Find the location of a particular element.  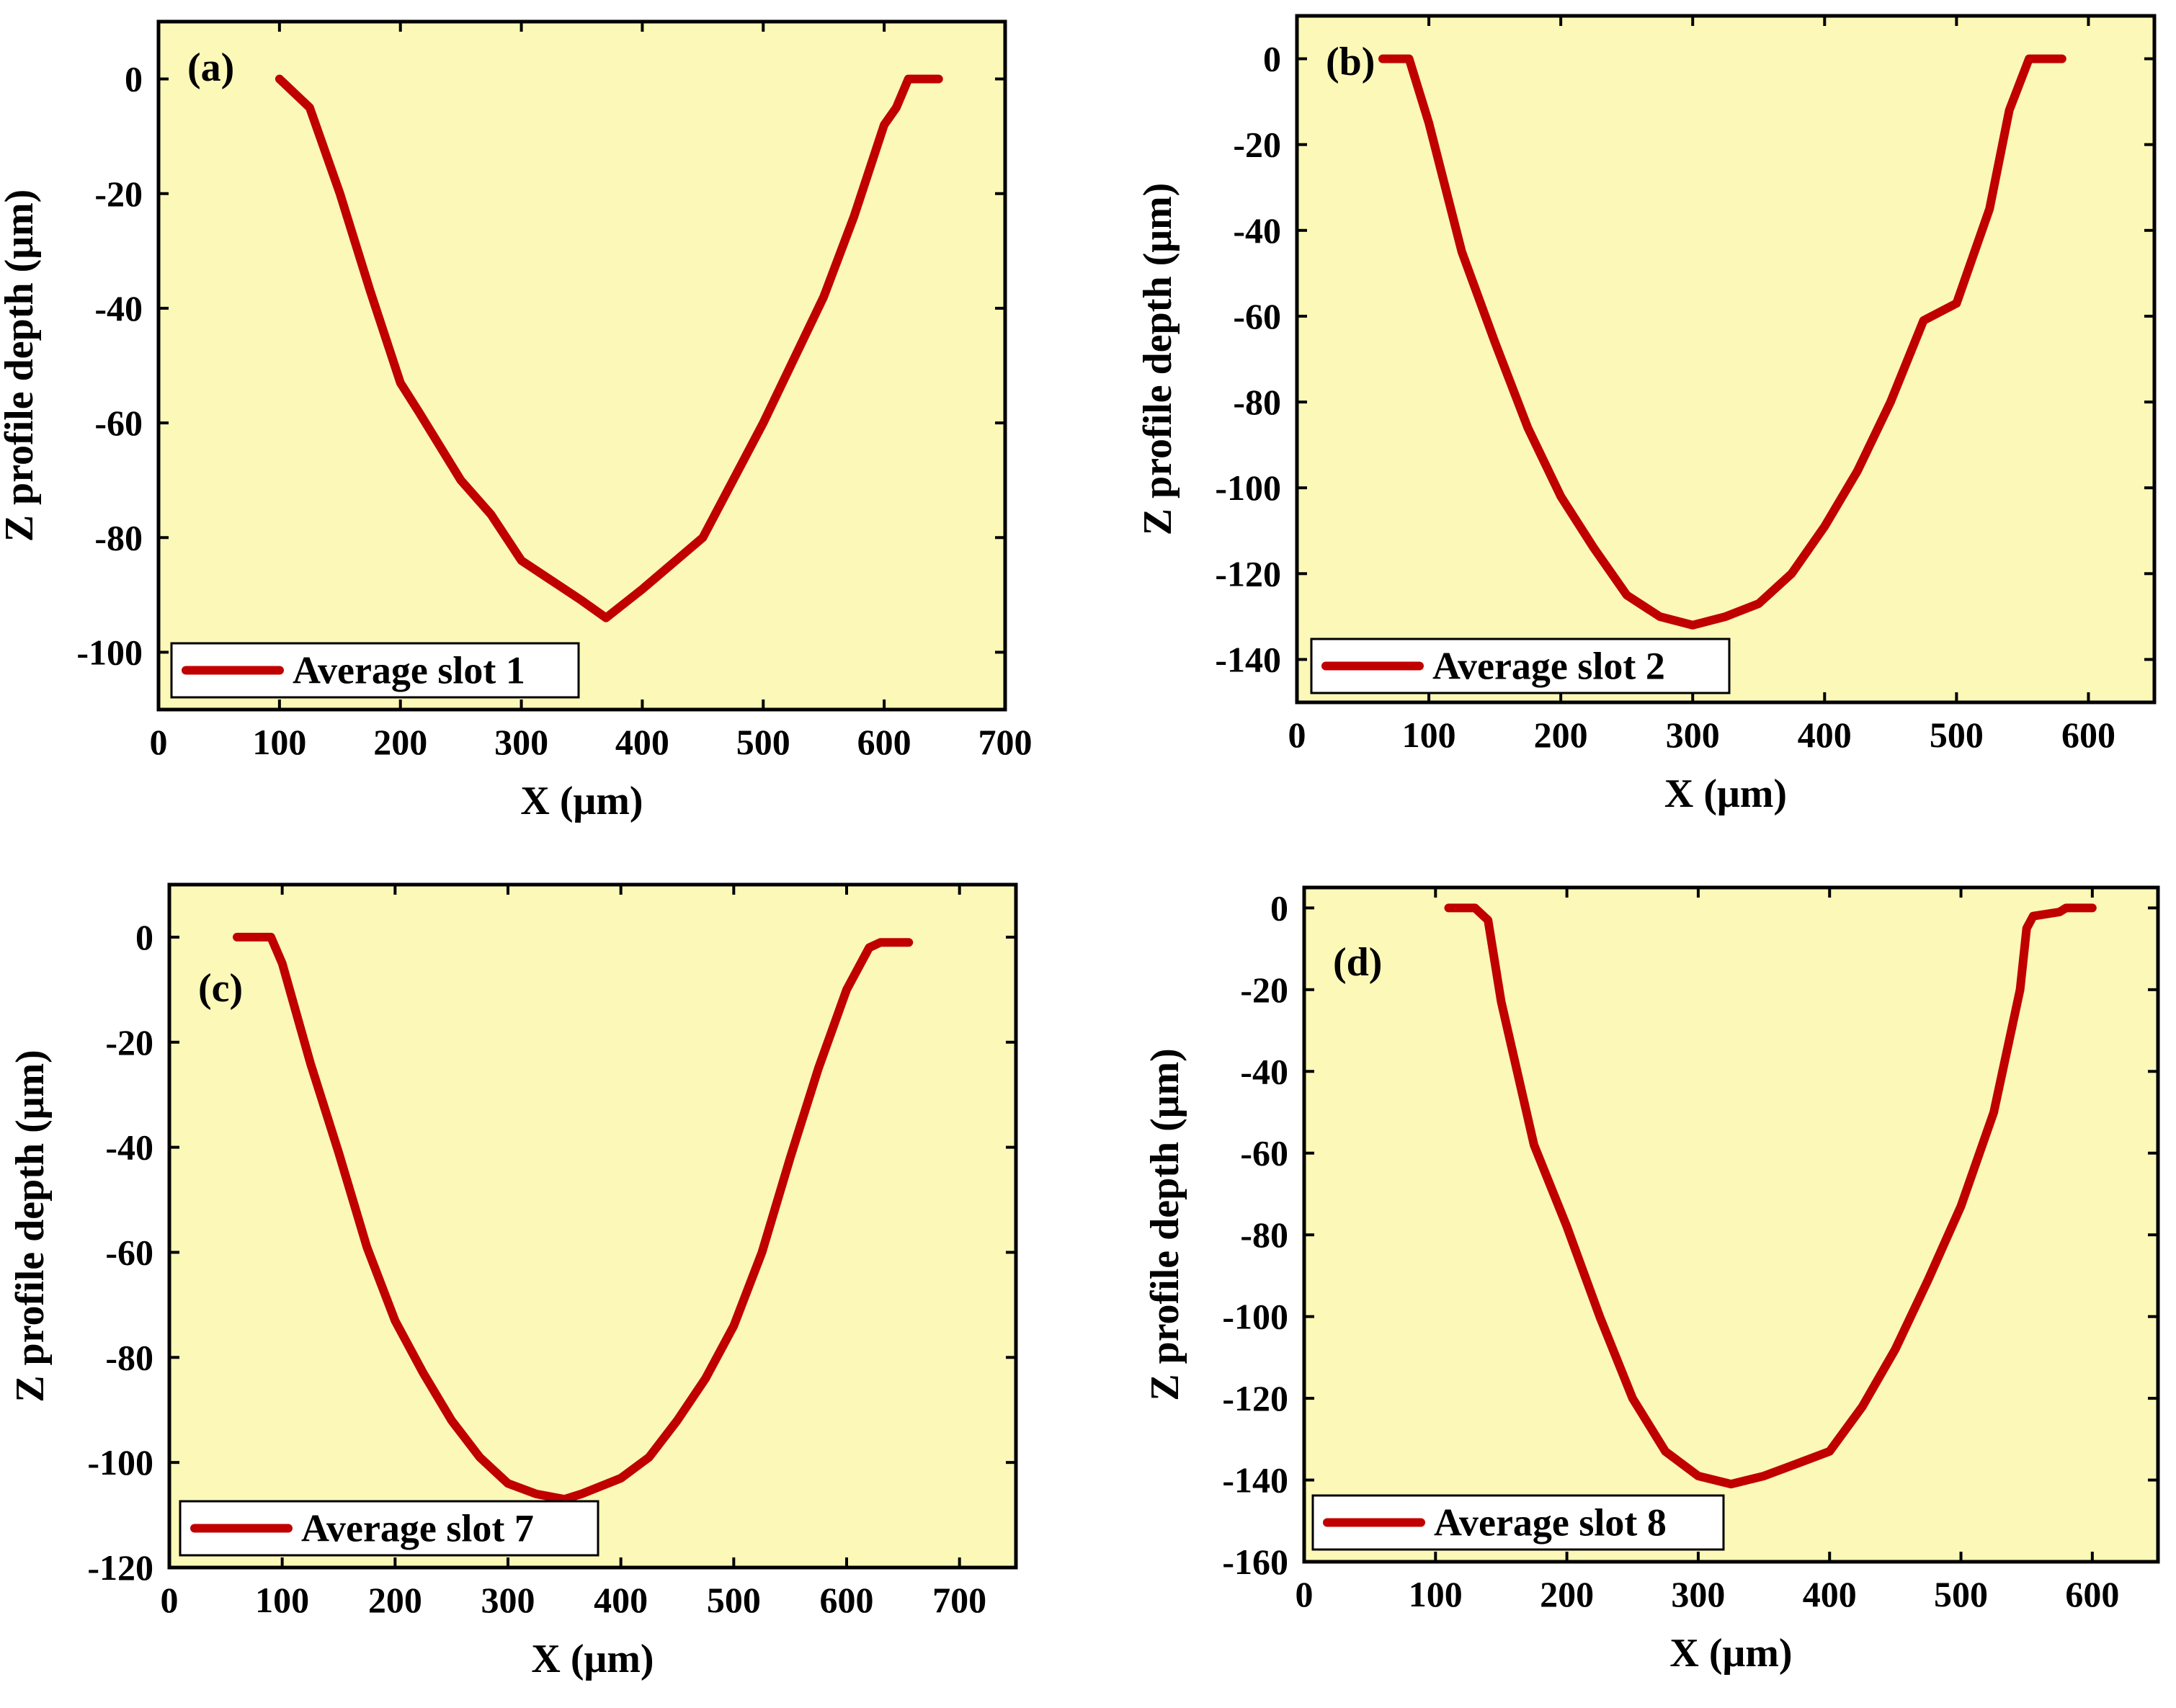

legend: Average slot 2 is located at coordinates (1521, 666).